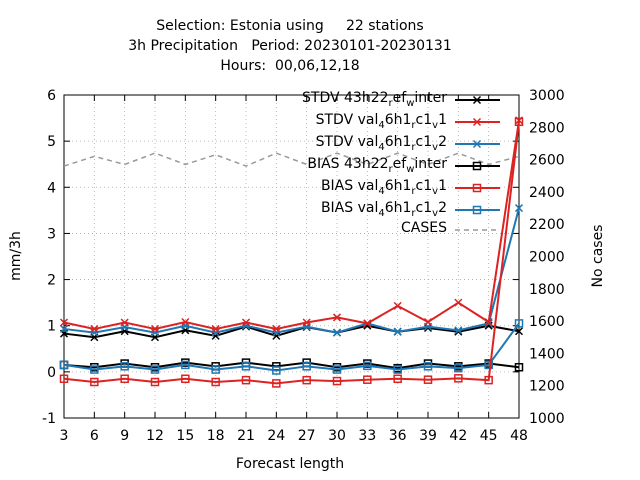 This screenshot has height=480, width=640. I want to click on legend-label-1: STDV val46h1rc1v1, so click(381, 121).